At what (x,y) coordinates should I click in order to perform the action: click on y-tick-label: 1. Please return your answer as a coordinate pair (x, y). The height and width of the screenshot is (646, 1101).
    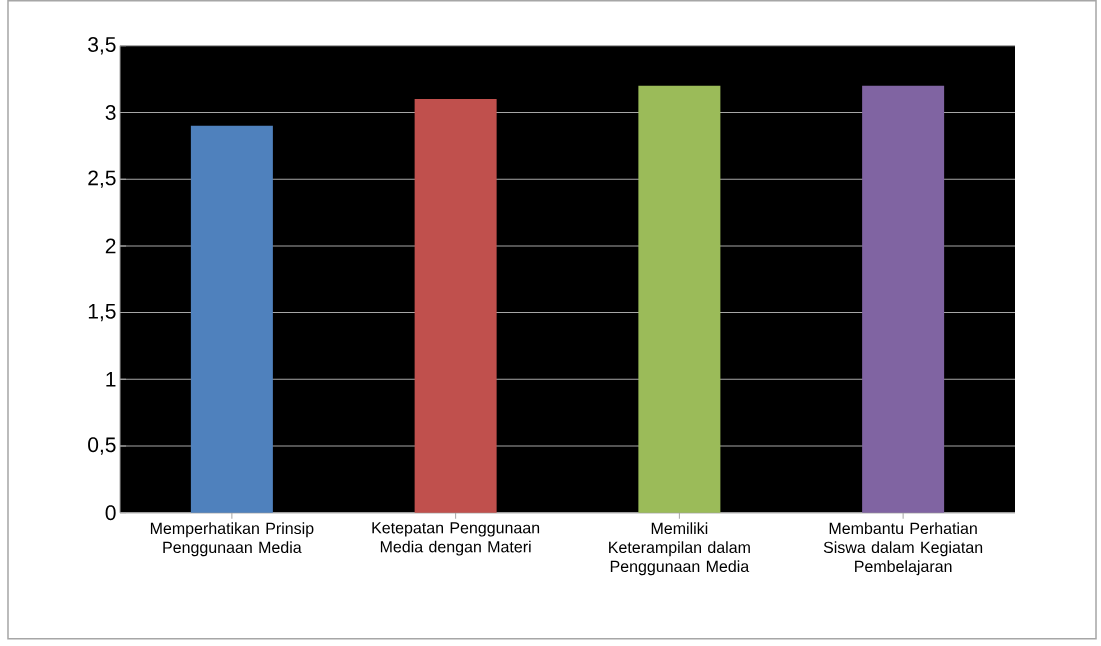
    Looking at the image, I should click on (111, 379).